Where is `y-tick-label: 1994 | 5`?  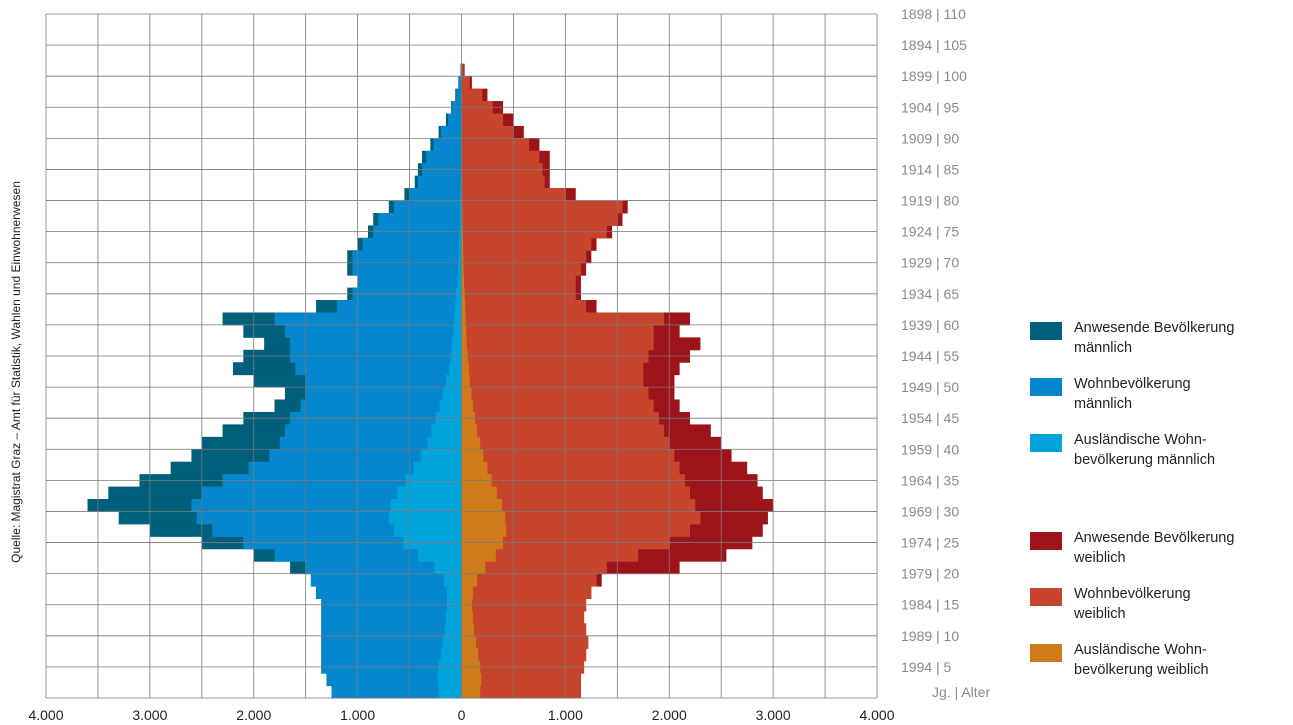 y-tick-label: 1994 | 5 is located at coordinates (926, 667).